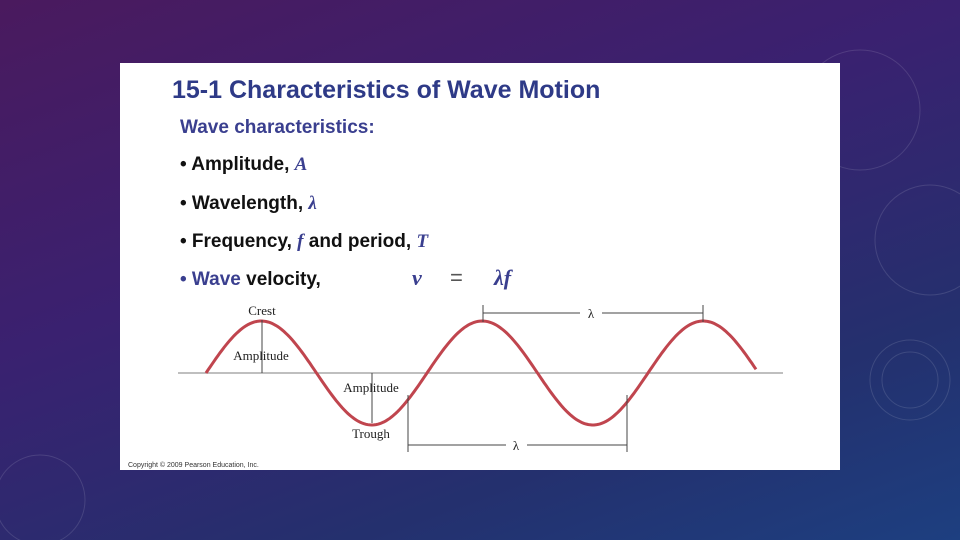 Image resolution: width=960 pixels, height=540 pixels. What do you see at coordinates (311, 203) in the screenshot?
I see `symbol: λ` at bounding box center [311, 203].